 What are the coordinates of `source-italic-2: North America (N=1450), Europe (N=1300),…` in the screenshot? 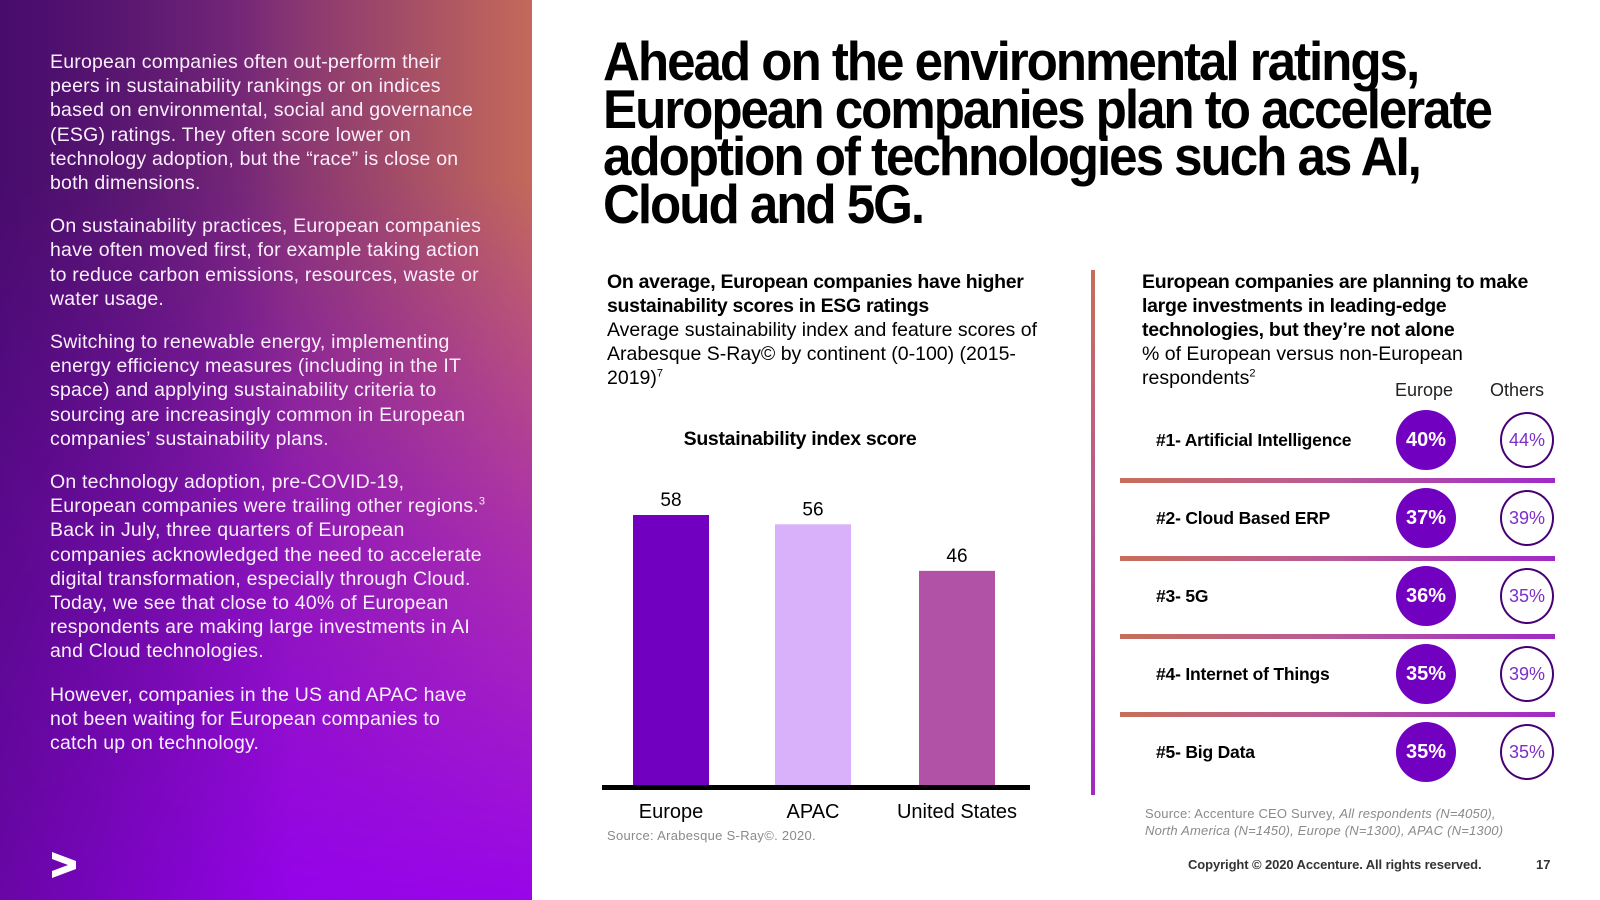 It's located at (1324, 830).